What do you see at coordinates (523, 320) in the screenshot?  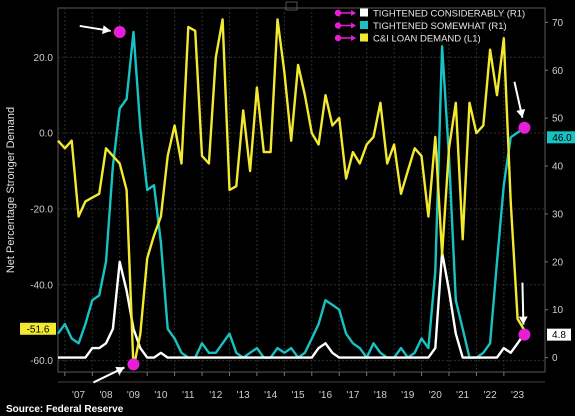 I see `arrow-2023-considerably-head` at bounding box center [523, 320].